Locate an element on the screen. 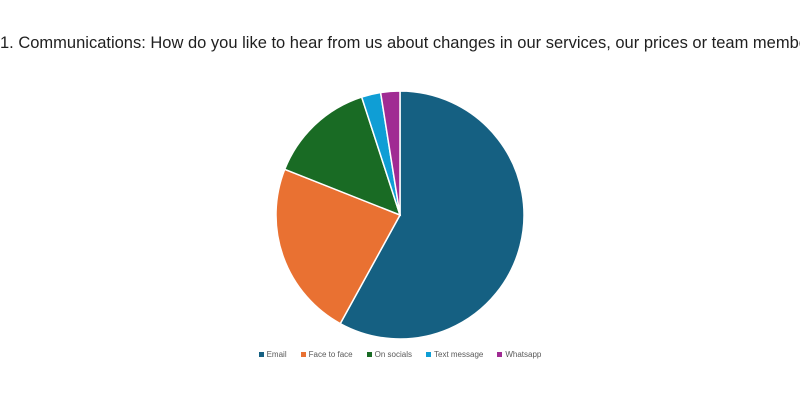 The image size is (800, 400). legend-label: On socials is located at coordinates (393, 354).